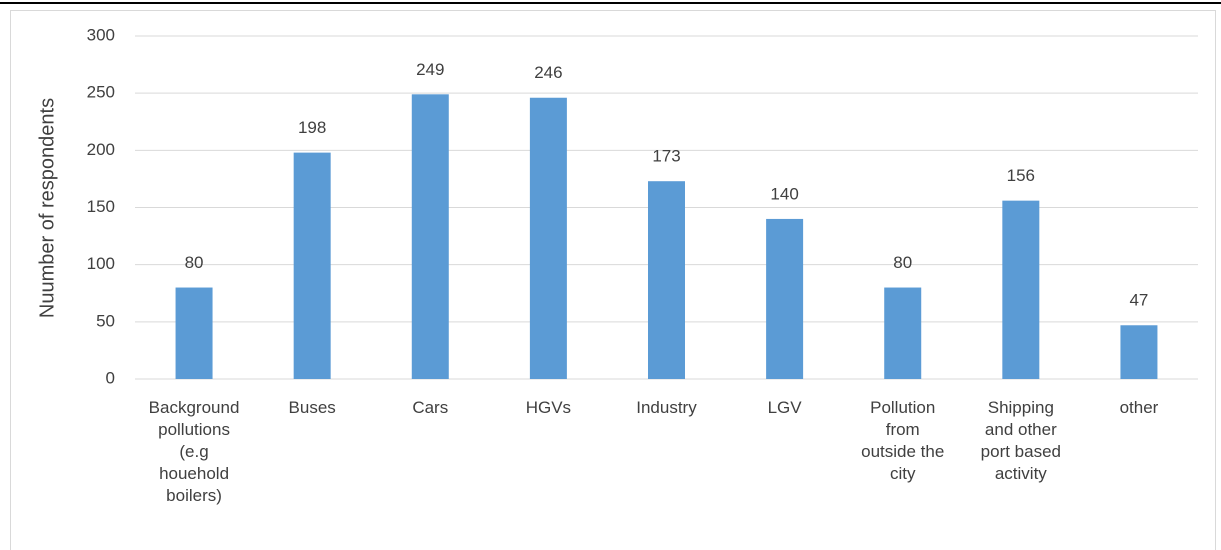  I want to click on x-tick-label: Shipping and other port based activity, so click(1020, 440).